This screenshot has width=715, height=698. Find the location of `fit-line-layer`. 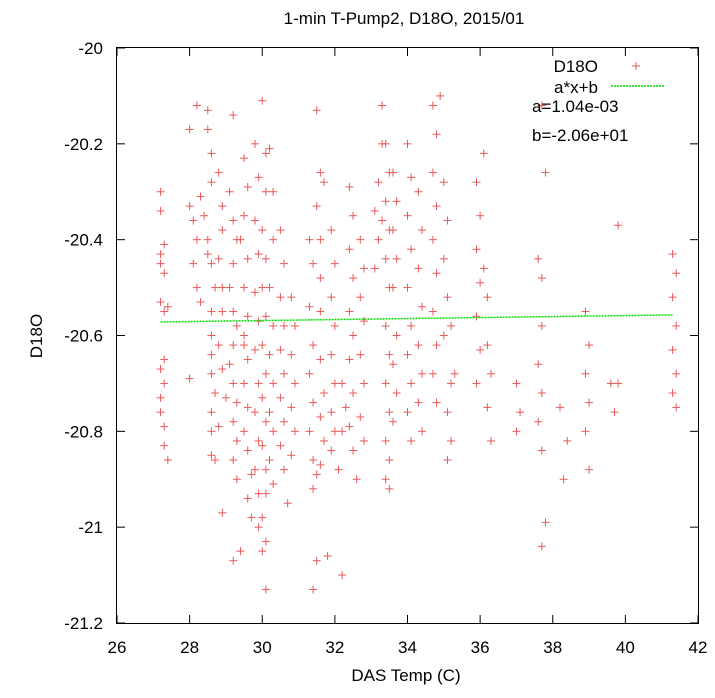

fit-line-layer is located at coordinates (416, 318).